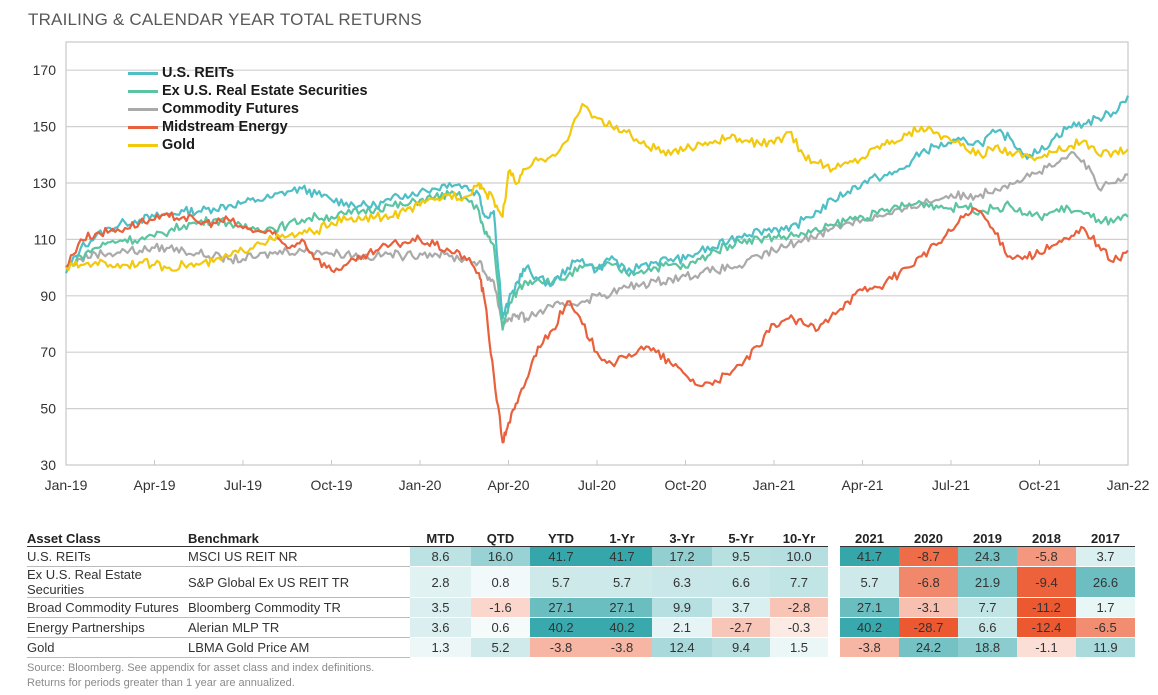  I want to click on legend-item: Ex U.S. Real Estate Securities, so click(248, 91).